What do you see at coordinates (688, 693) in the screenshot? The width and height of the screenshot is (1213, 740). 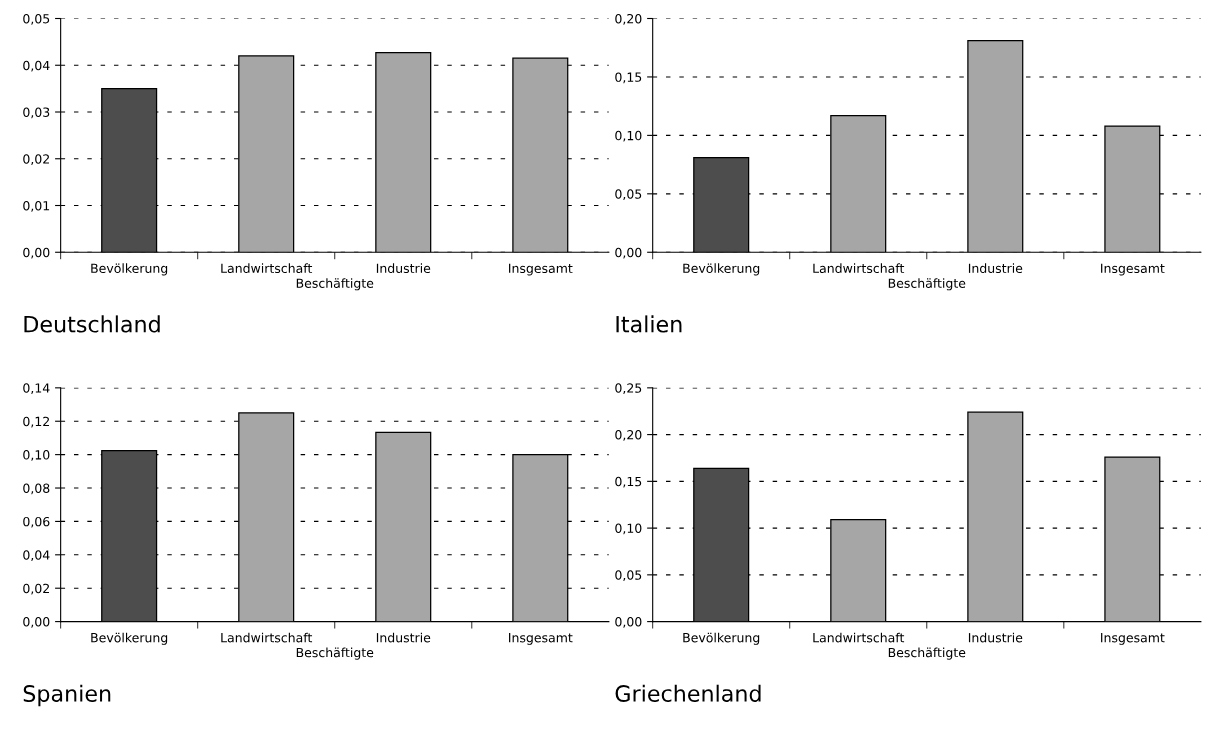 I see `text: Griechenland` at bounding box center [688, 693].